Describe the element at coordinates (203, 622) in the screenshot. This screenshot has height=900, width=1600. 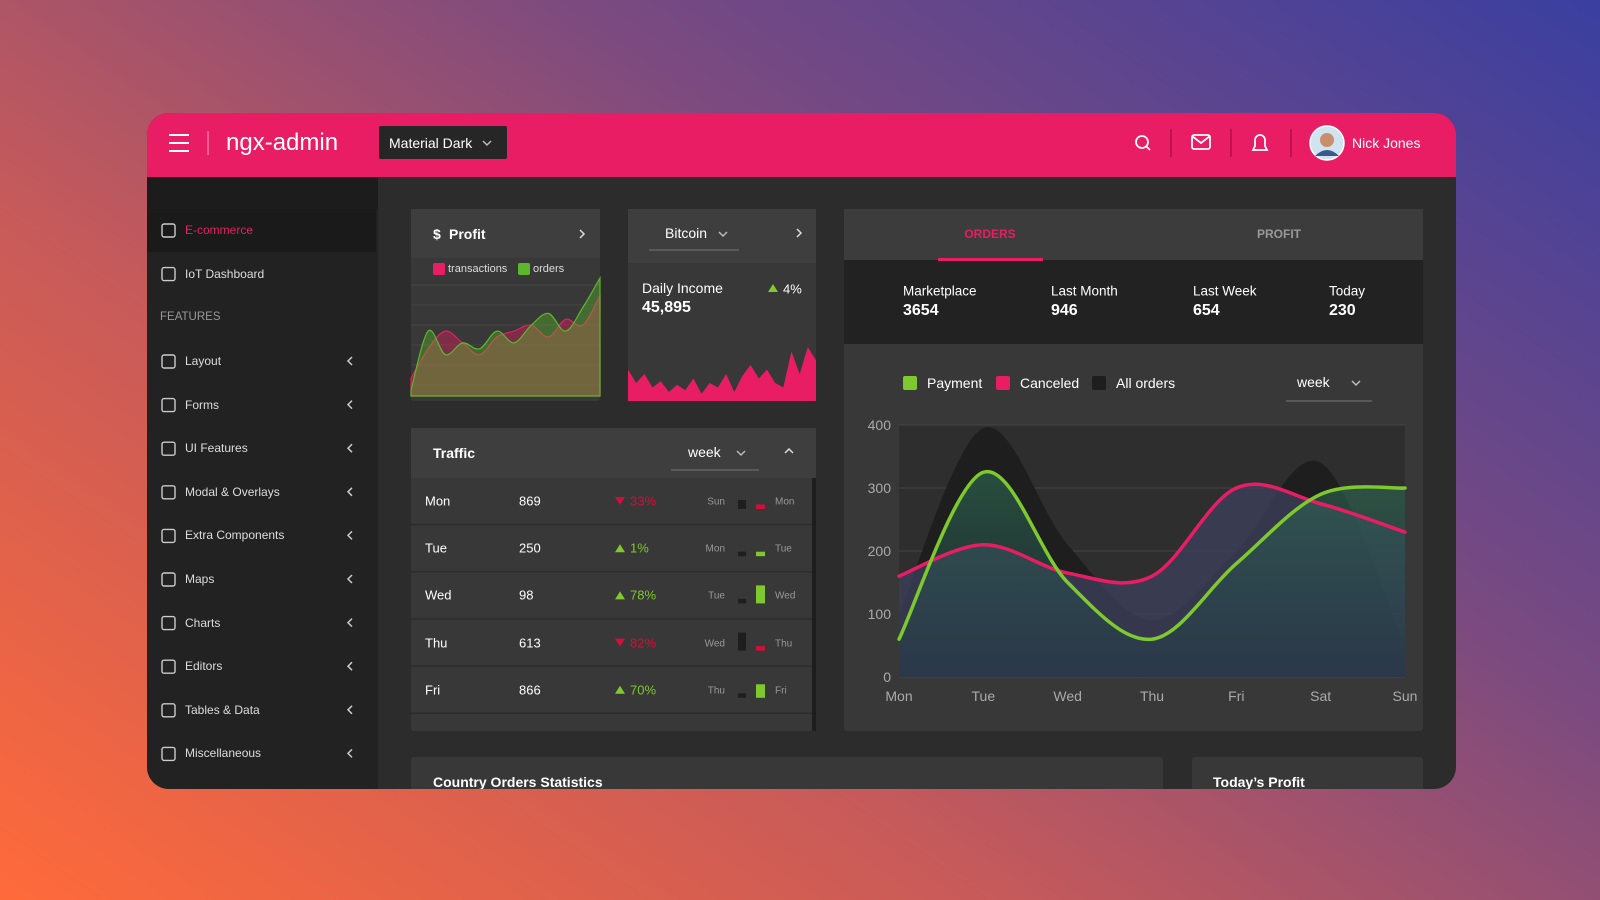
I see `menu-item: Charts` at that location.